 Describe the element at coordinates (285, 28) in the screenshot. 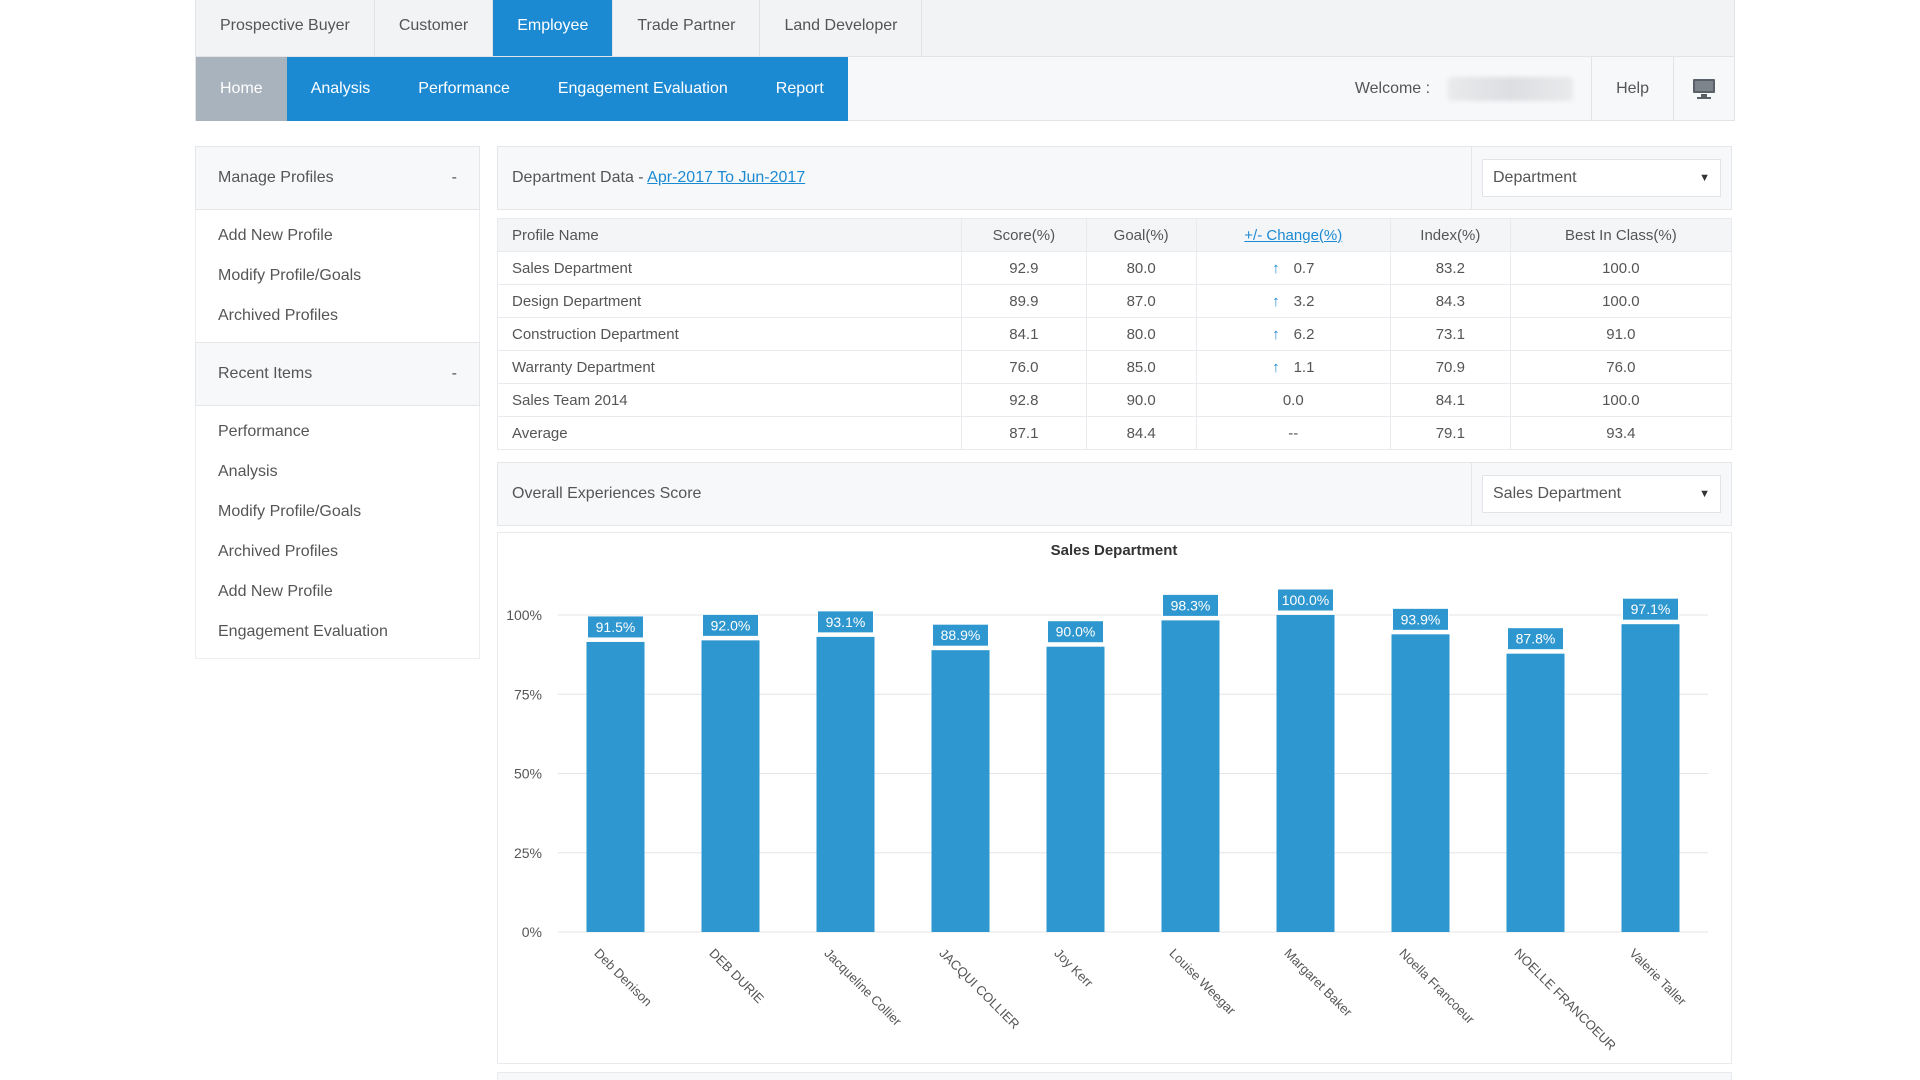

I see `tab-prospective-buyer: Prospective Buyer` at that location.